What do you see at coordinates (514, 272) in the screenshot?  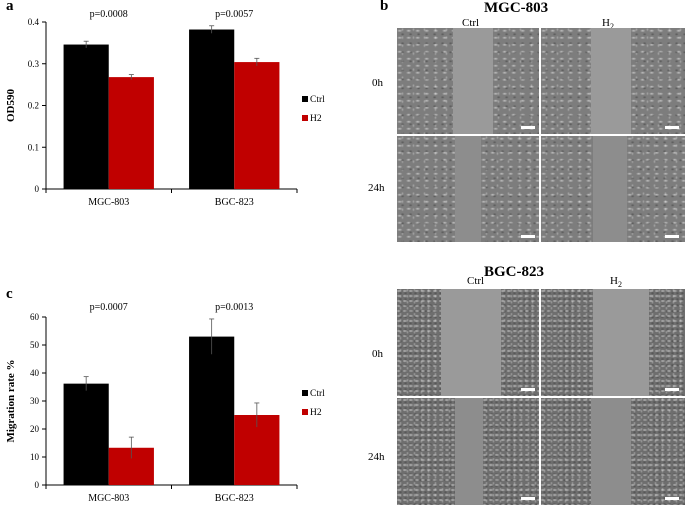 I see `micro-title-bgc823: BGC-823` at bounding box center [514, 272].